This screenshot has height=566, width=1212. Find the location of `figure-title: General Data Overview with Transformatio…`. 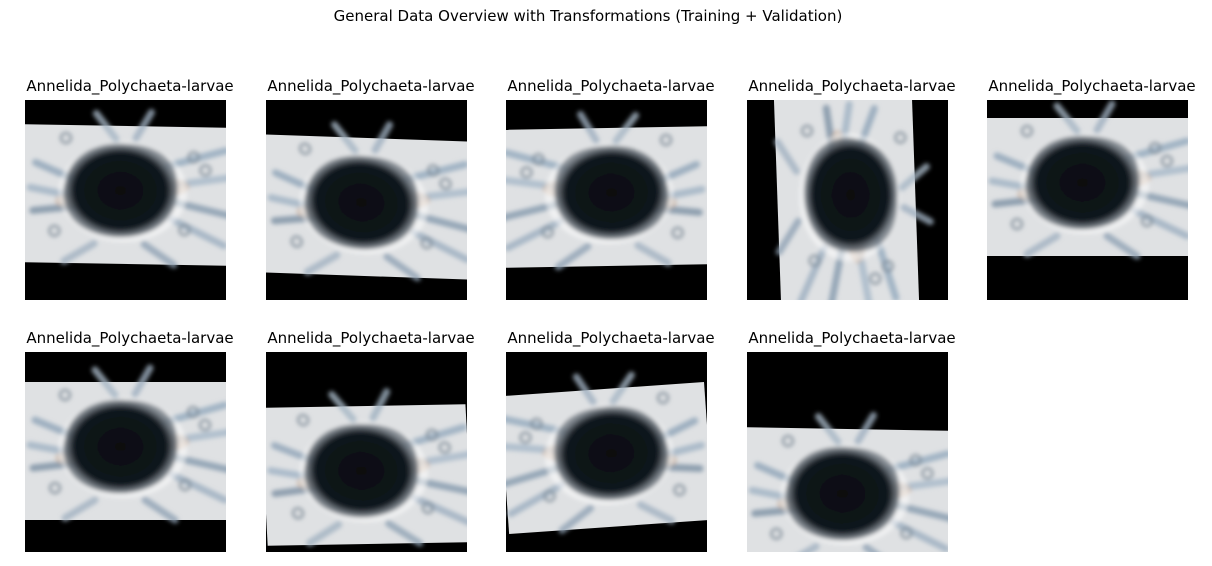

figure-title: General Data Overview with Transformatio… is located at coordinates (588, 16).